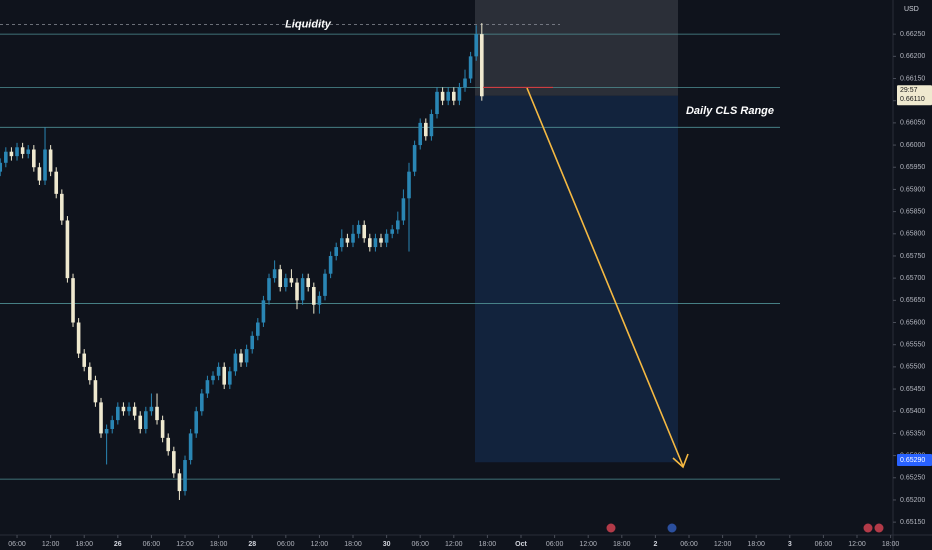  Describe the element at coordinates (680, 461) in the screenshot. I see `projection-arrowhead` at that location.